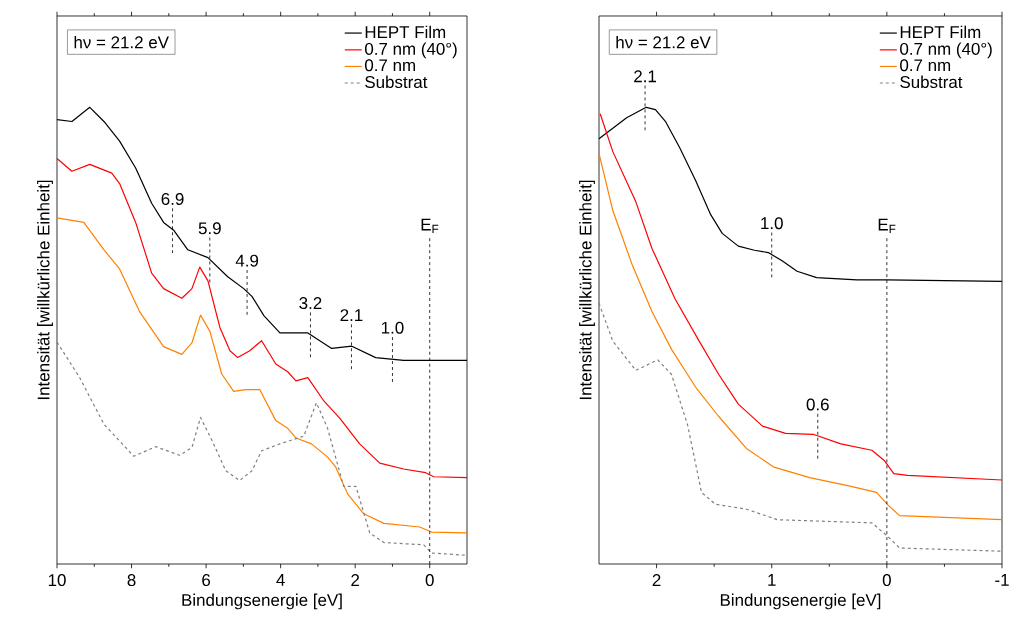  What do you see at coordinates (131, 580) in the screenshot?
I see `x-tick-label: 8` at bounding box center [131, 580].